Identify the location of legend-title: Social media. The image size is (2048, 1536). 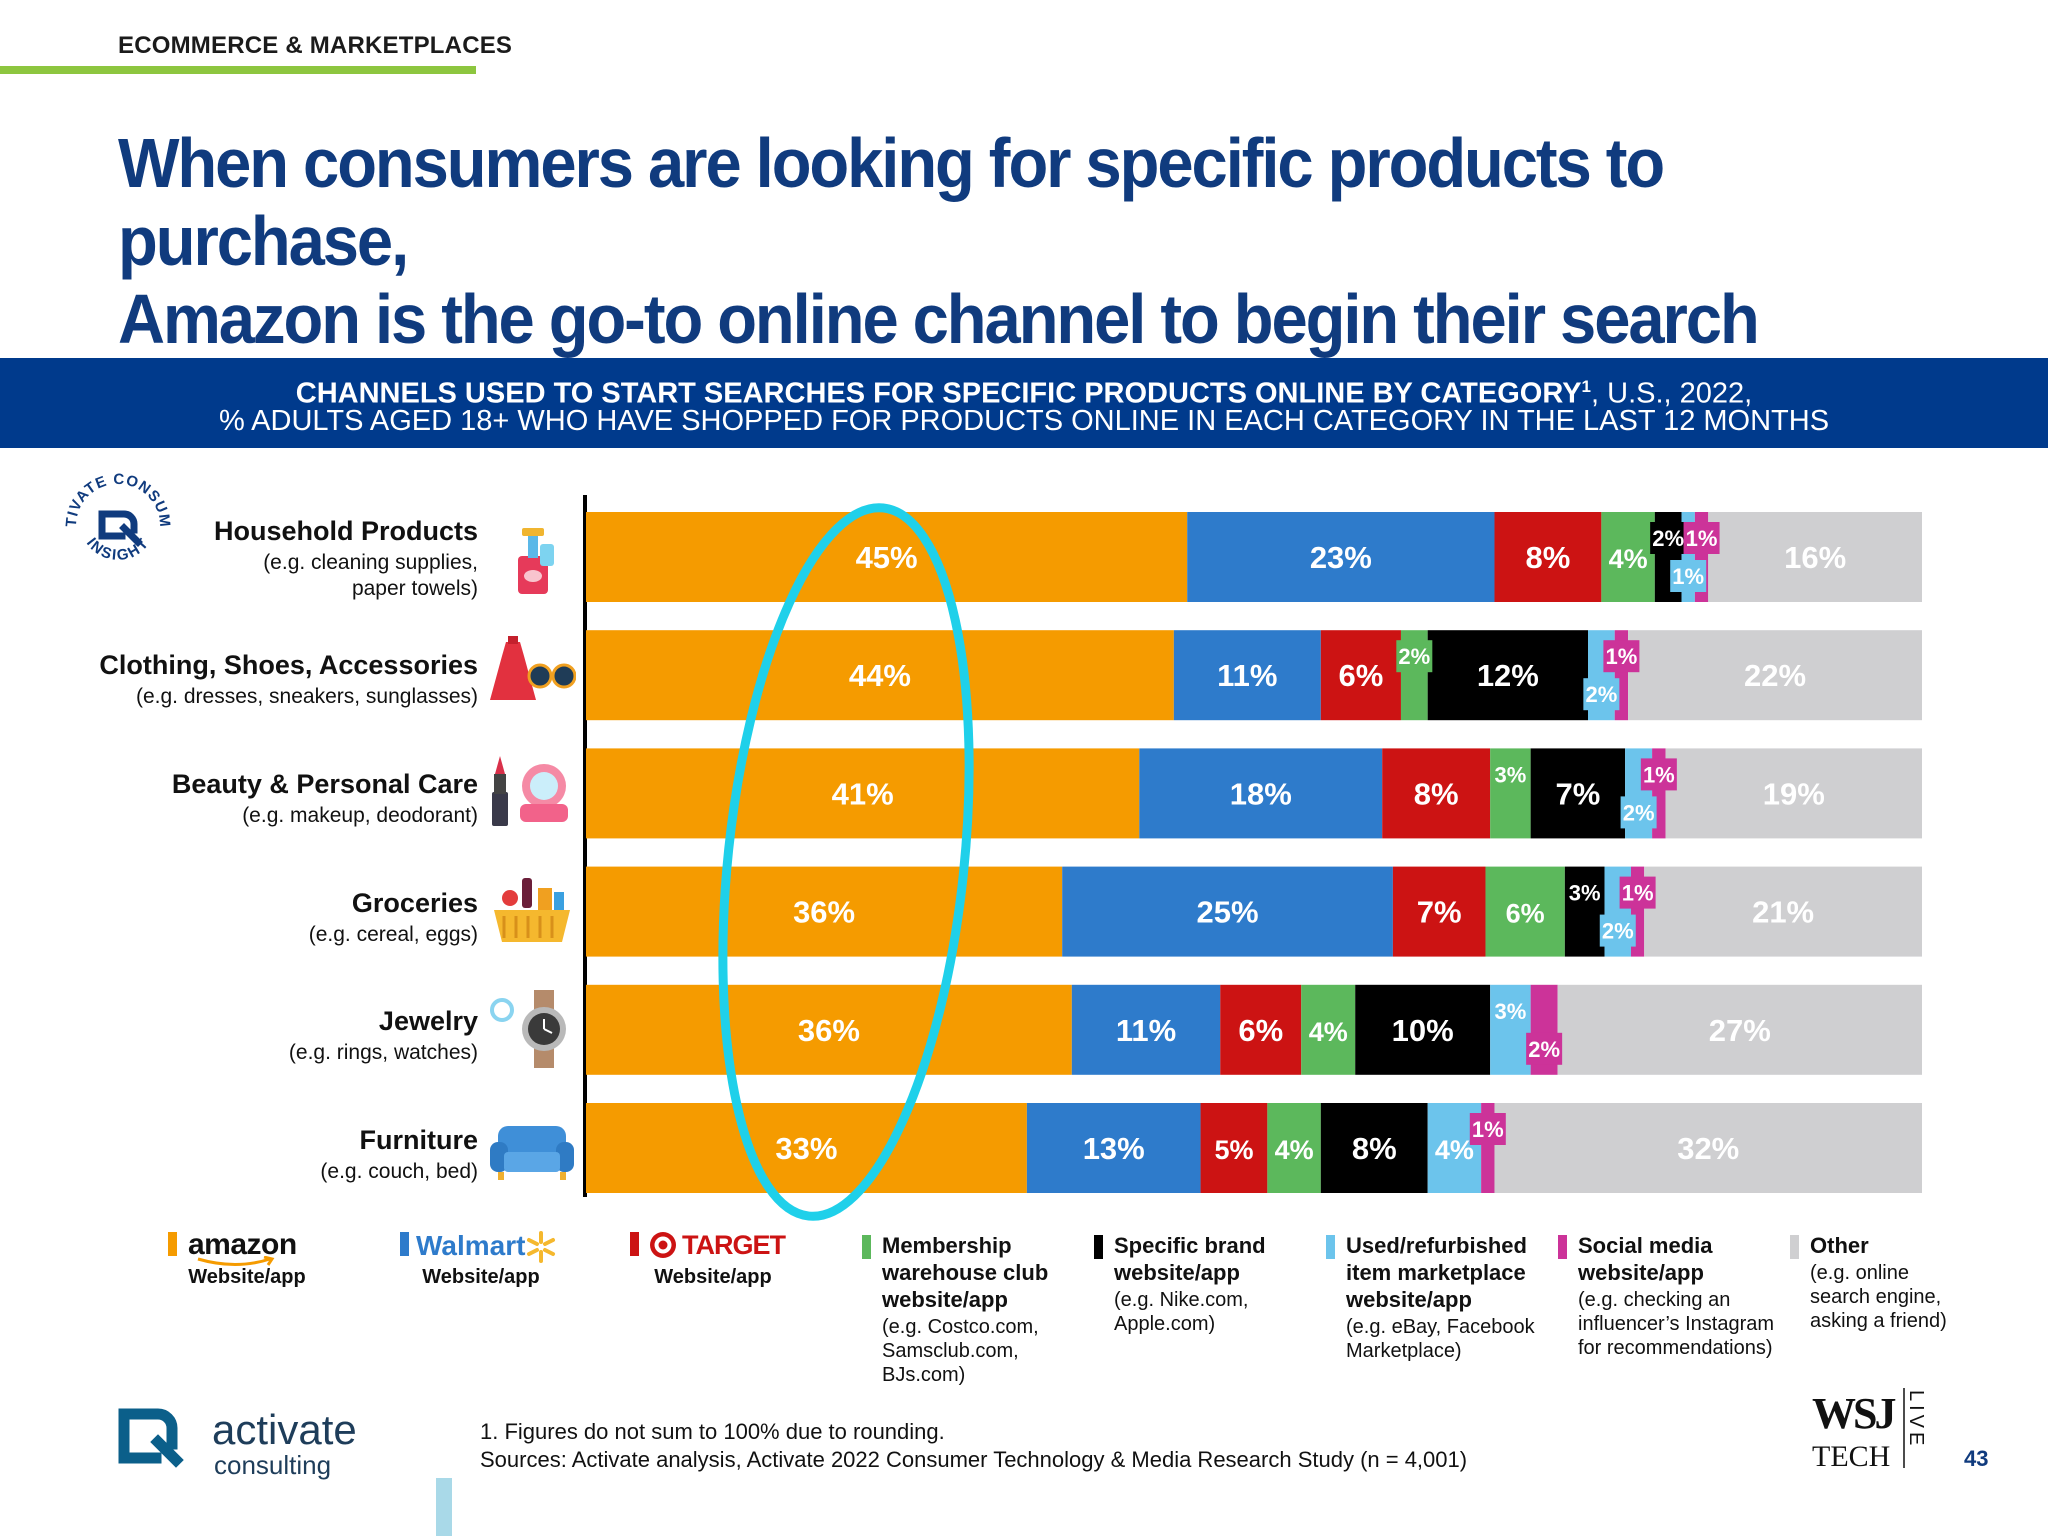
(1645, 1245).